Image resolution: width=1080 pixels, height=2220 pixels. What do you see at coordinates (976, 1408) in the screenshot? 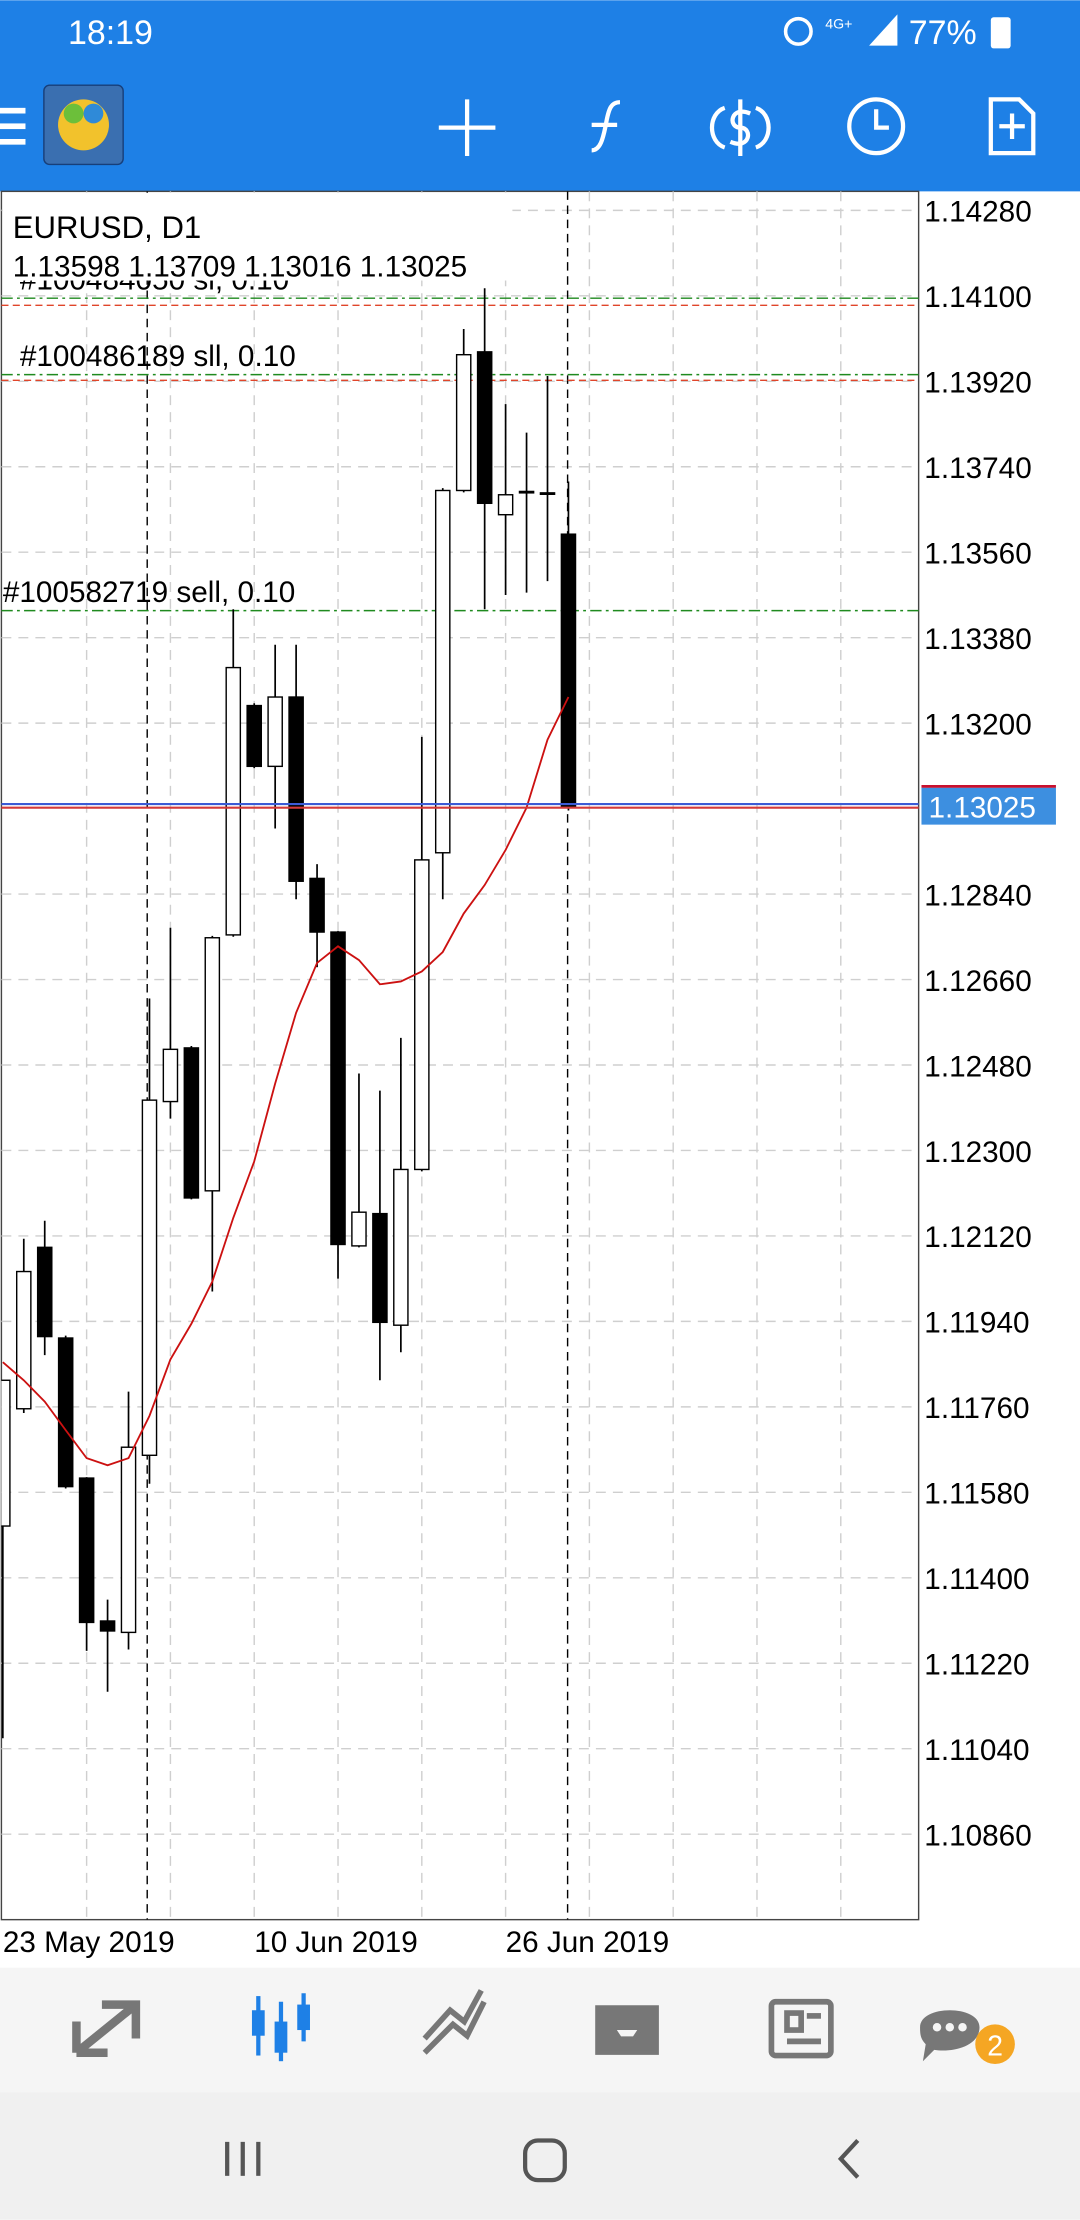
I see `y-tick-label: 1.11760` at bounding box center [976, 1408].